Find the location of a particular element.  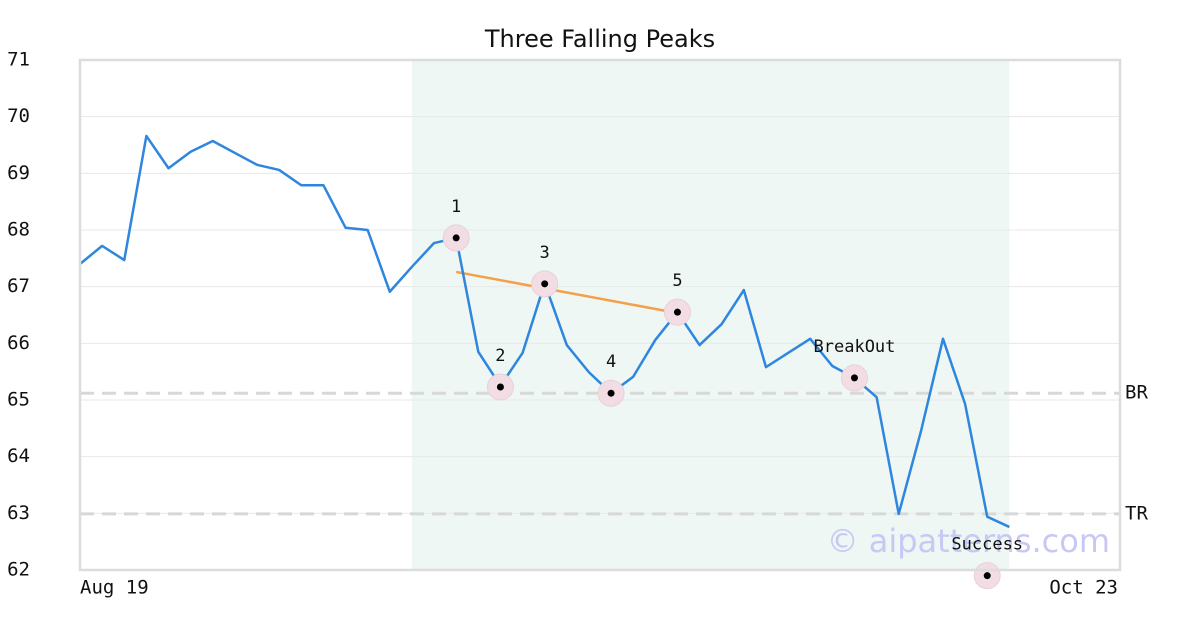

point-label: Success is located at coordinates (987, 545).